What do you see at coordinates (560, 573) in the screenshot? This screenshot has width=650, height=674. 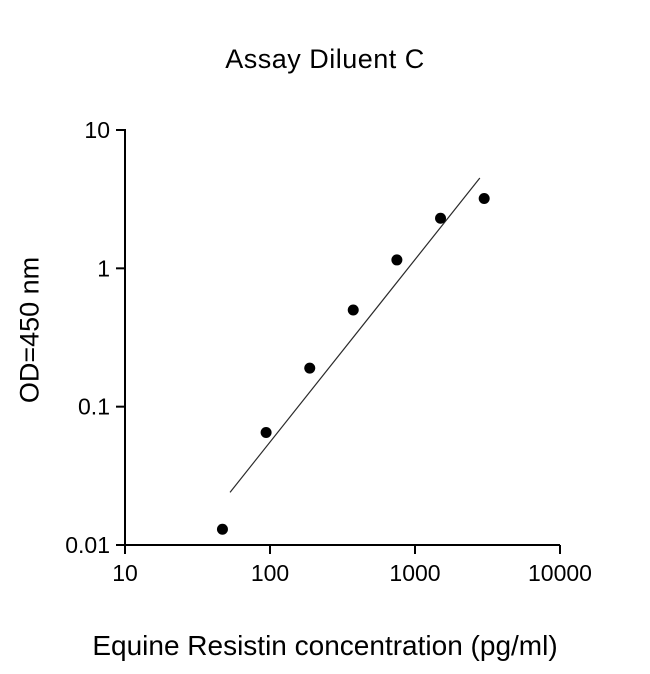 I see `x-tick-label: 10000` at bounding box center [560, 573].